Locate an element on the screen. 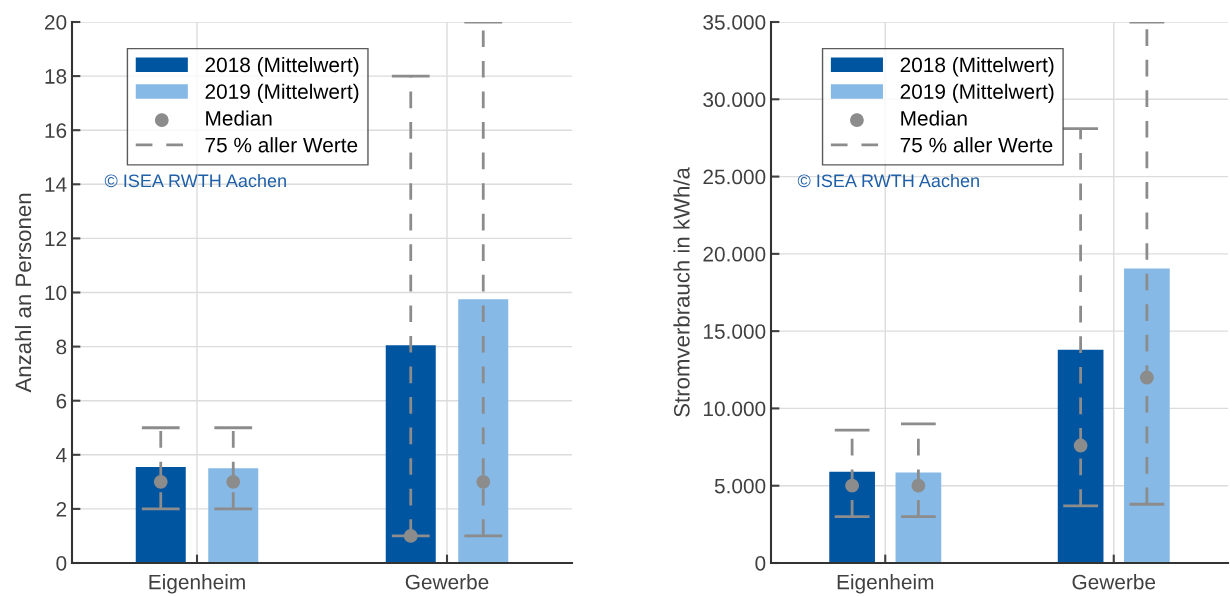 This screenshot has height=596, width=1230. y-tick-label: 30.000 is located at coordinates (734, 100).